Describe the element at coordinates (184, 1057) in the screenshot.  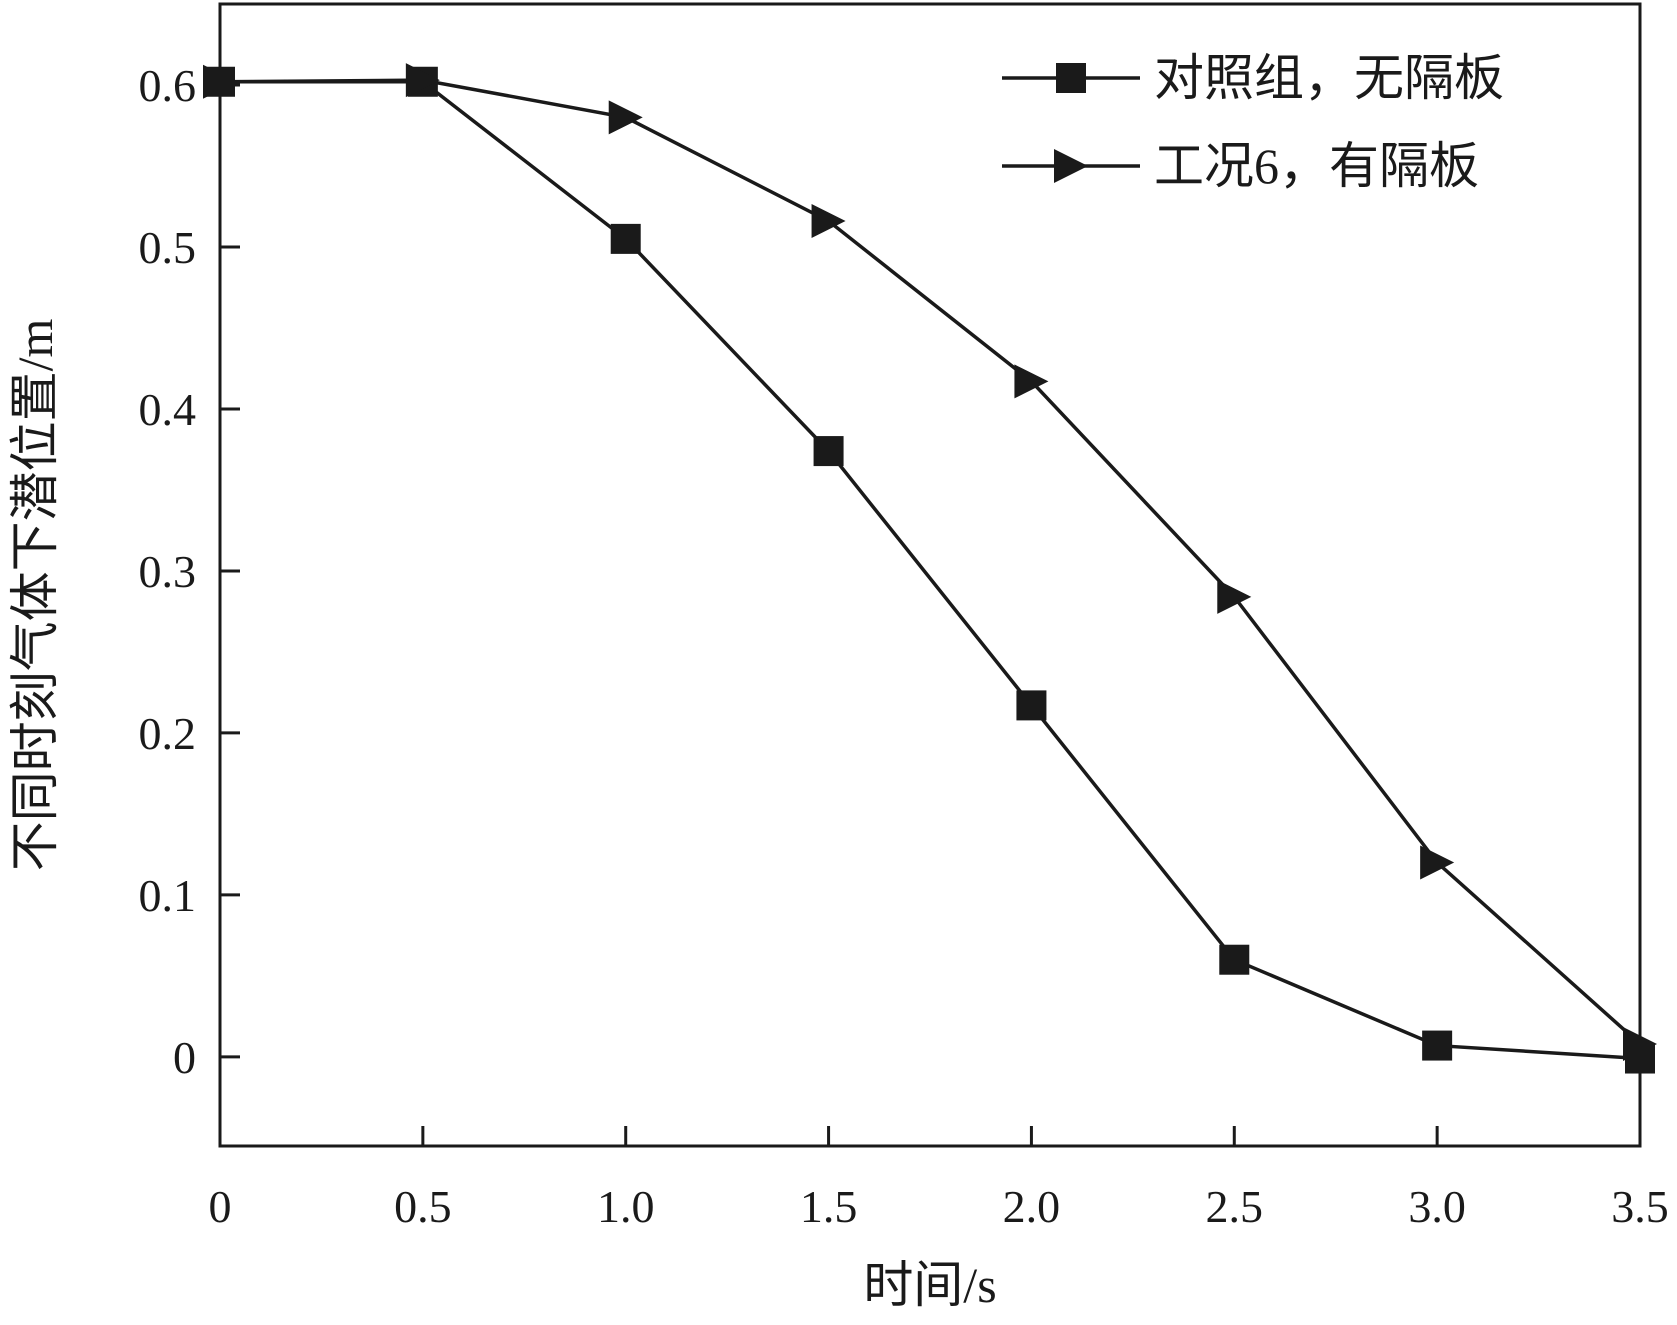
I see `y-tick-label: 0` at that location.